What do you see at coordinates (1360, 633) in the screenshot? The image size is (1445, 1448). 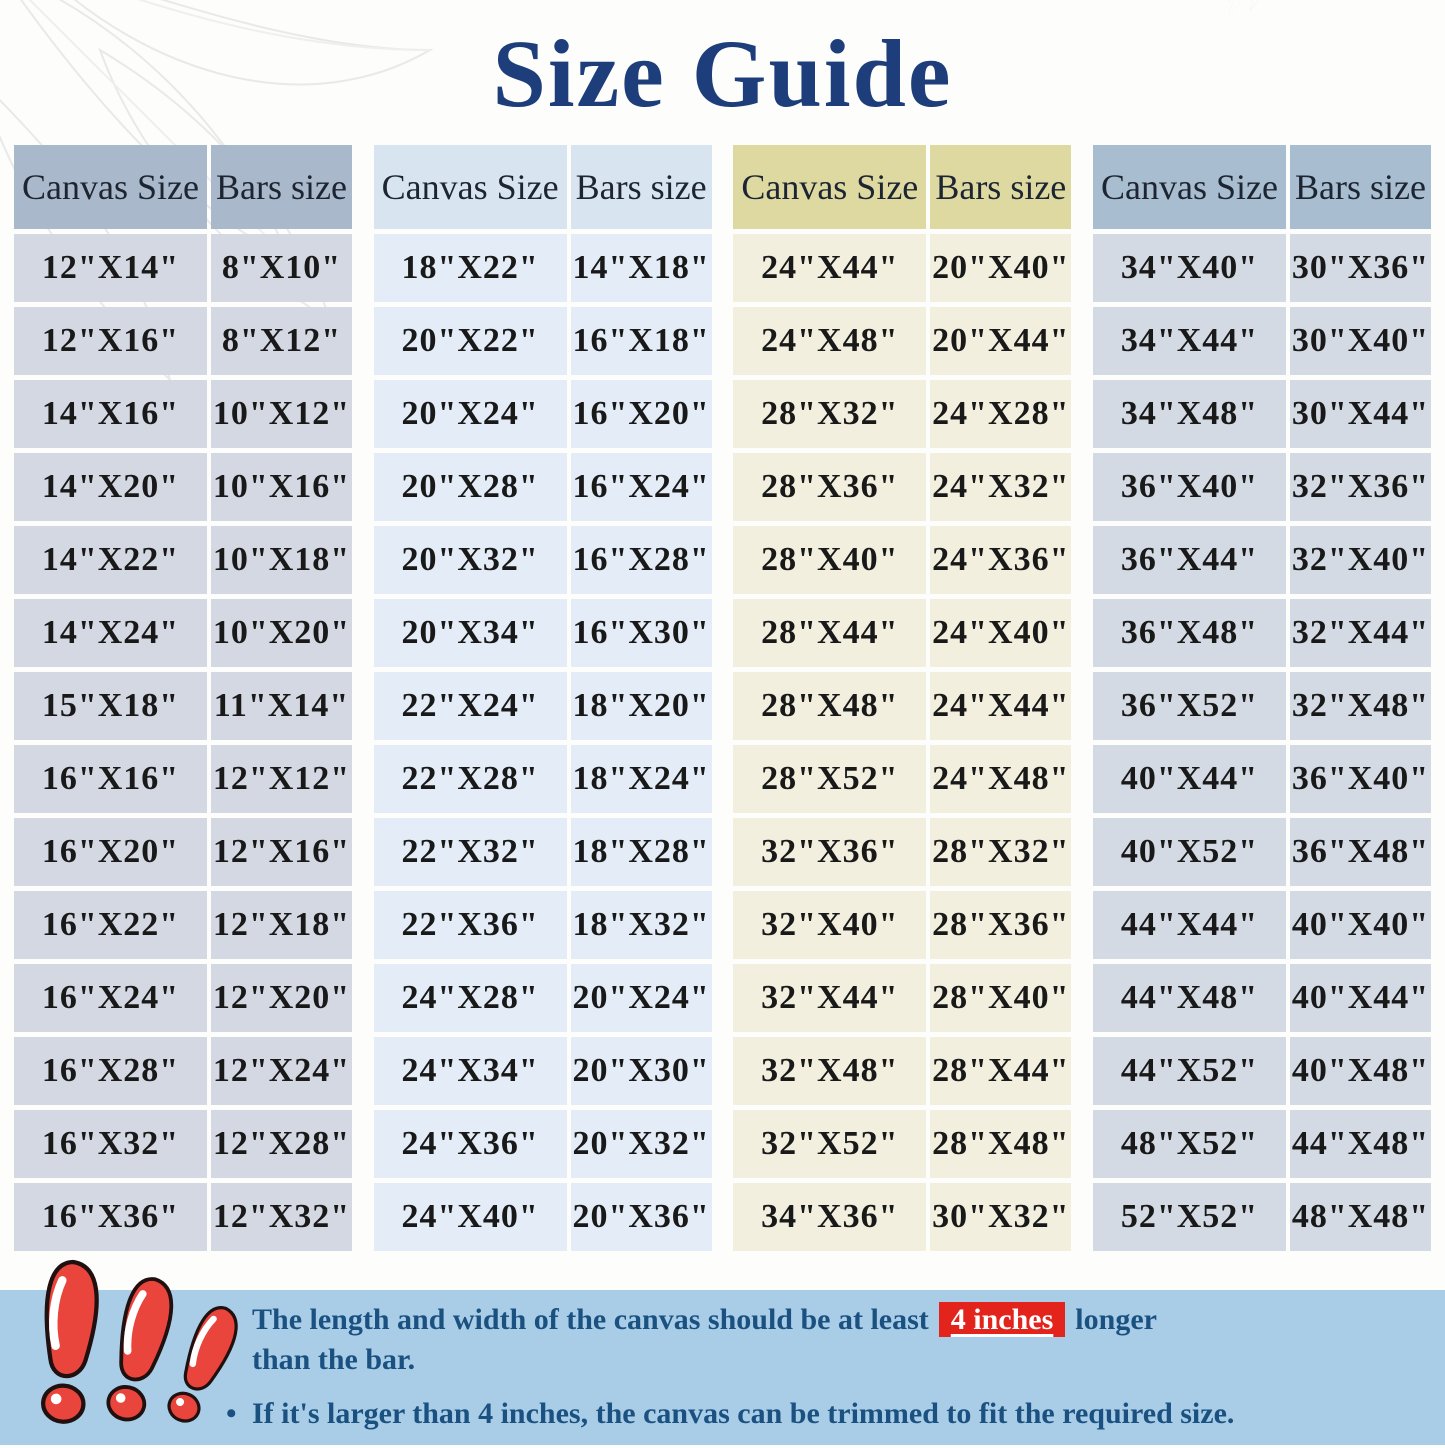 I see `bars-size-cell: 32"X44"` at bounding box center [1360, 633].